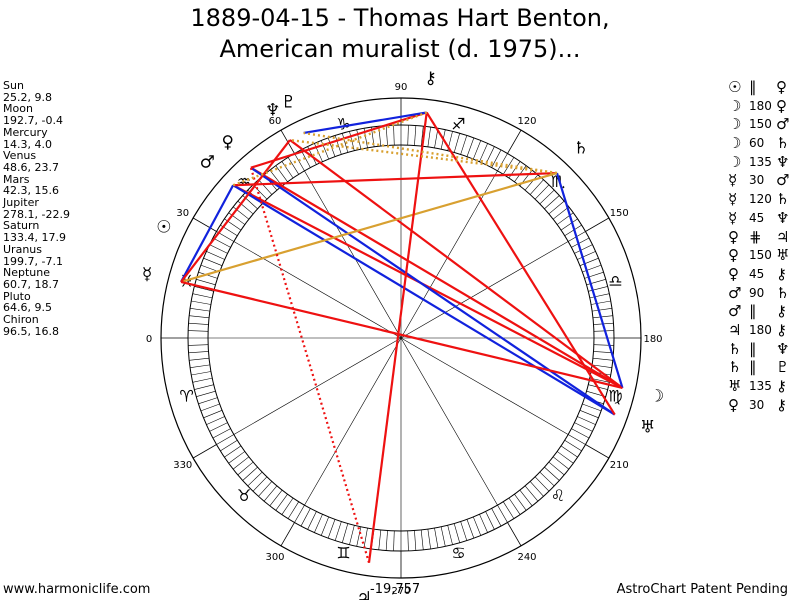 The image size is (800, 600). Describe the element at coordinates (783, 124) in the screenshot. I see `aspect-planet-2-icon: ♂` at that location.